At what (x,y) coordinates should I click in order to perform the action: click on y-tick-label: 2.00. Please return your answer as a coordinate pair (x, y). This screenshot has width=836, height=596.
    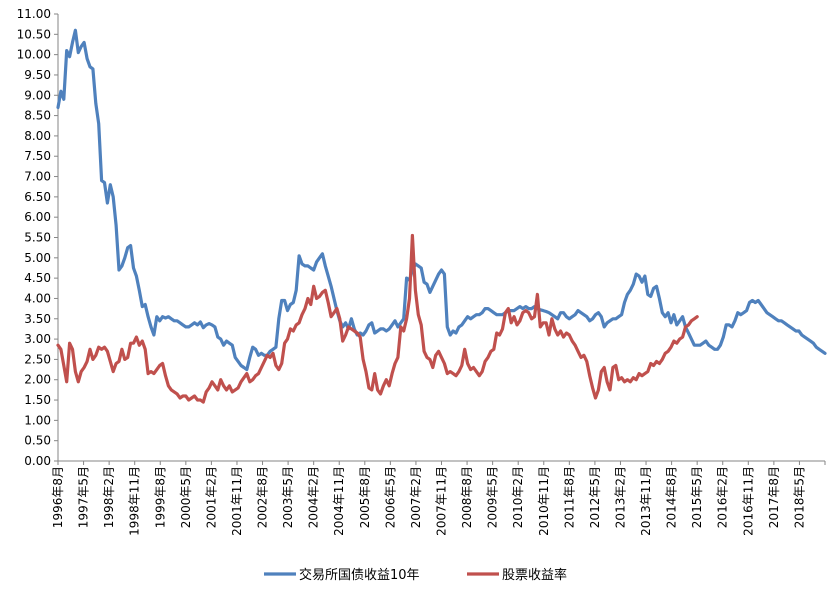
    Looking at the image, I should click on (37, 380).